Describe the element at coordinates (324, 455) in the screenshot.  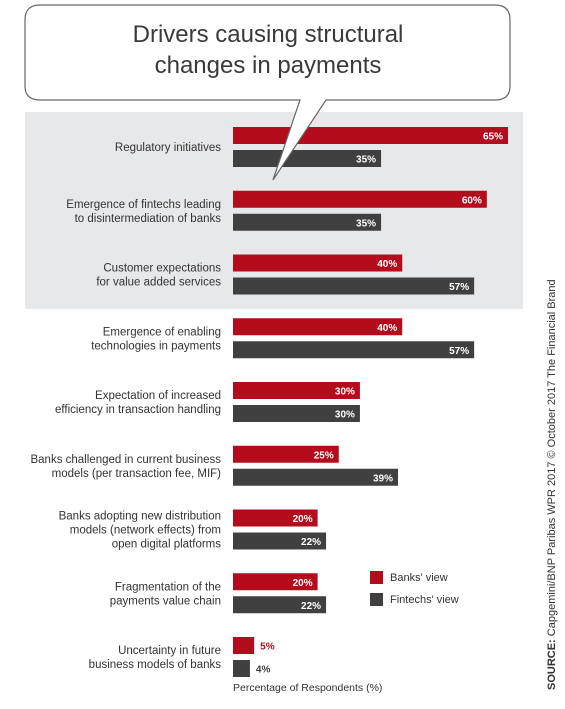
I see `bar-value-label: 25%` at that location.